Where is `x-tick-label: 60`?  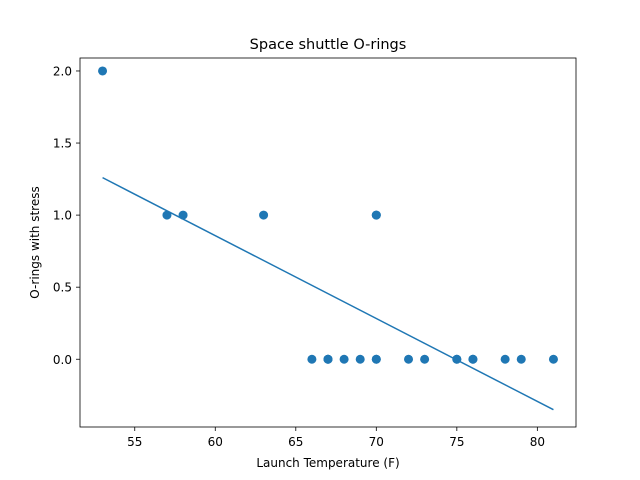 x-tick-label: 60 is located at coordinates (215, 442).